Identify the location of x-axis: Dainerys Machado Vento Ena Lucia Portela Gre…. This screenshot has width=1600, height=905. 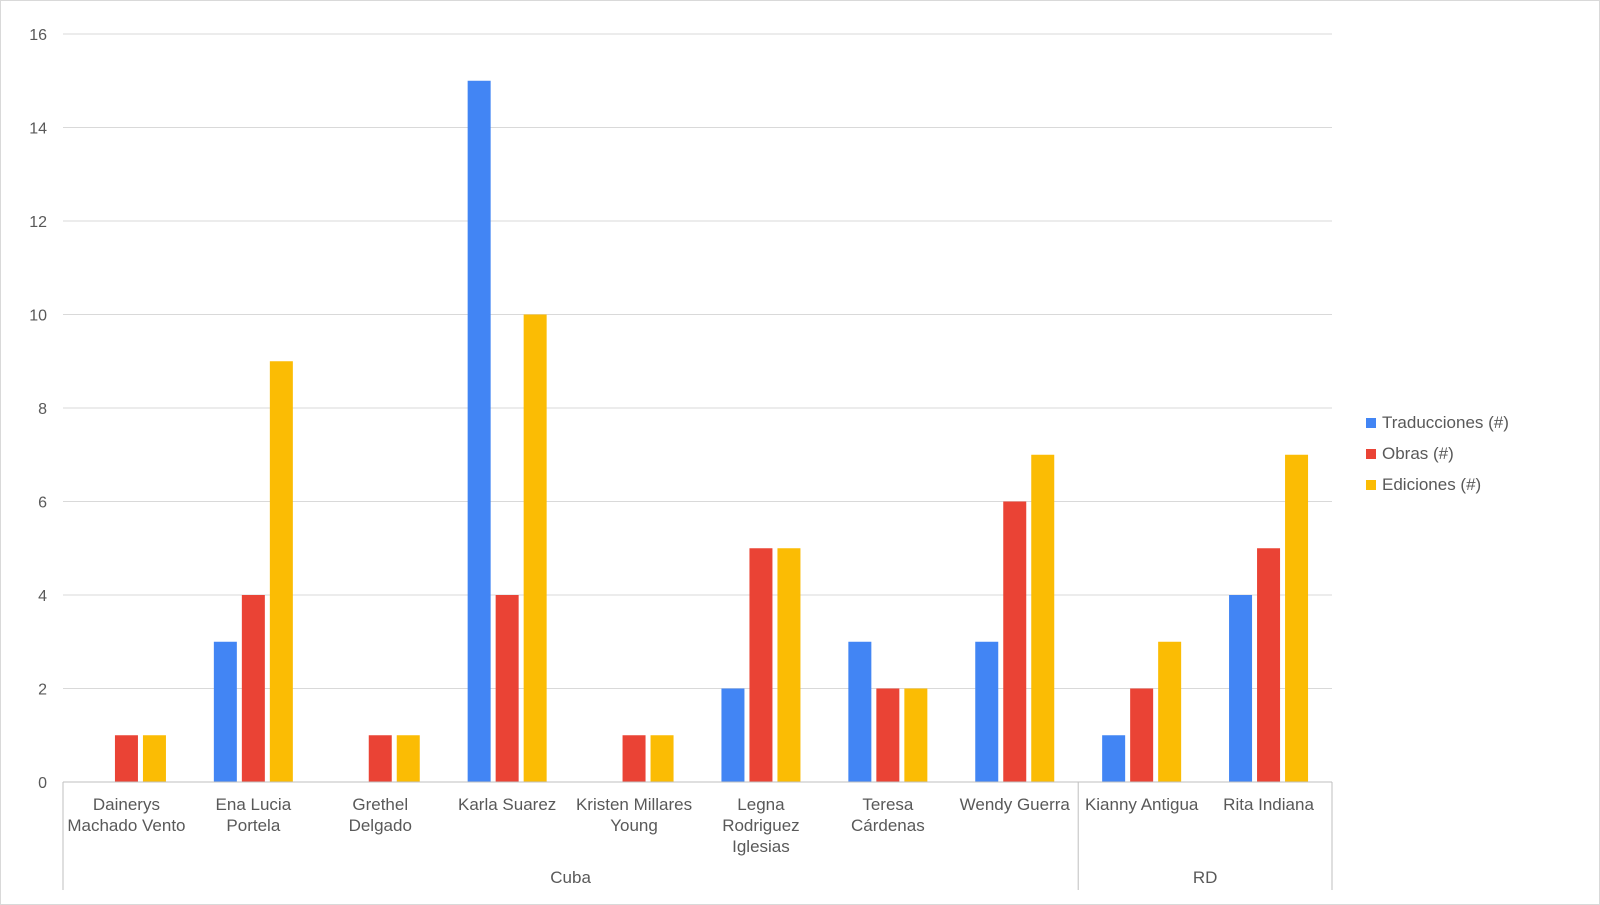
(697, 835).